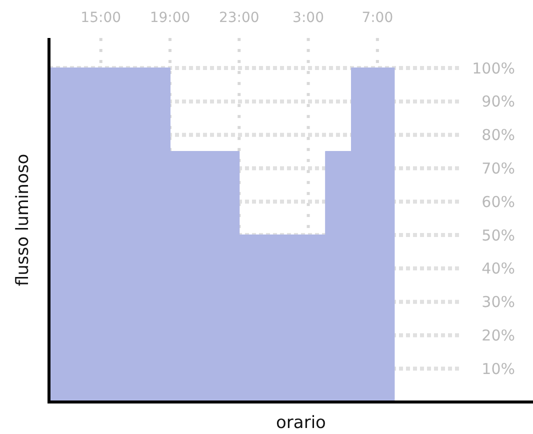  What do you see at coordinates (170, 18) in the screenshot?
I see `x-tick-label: 19:00` at bounding box center [170, 18].